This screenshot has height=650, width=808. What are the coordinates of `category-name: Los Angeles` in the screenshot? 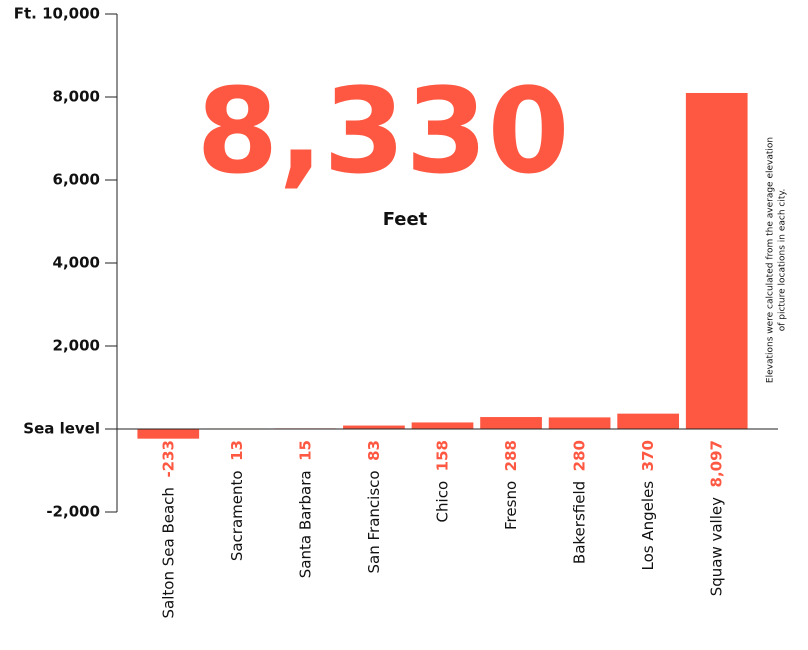 It's located at (648, 526).